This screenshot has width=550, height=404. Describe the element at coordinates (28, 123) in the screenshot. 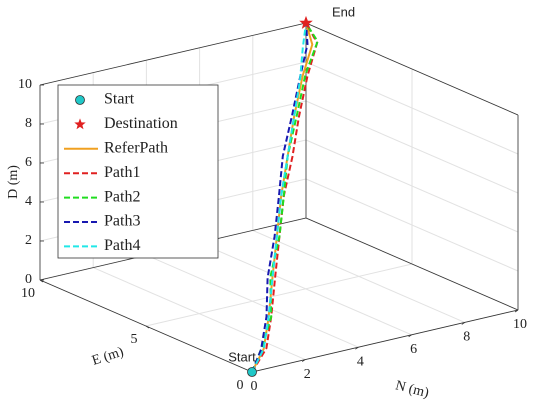

I see `z-tick-label: 8` at that location.